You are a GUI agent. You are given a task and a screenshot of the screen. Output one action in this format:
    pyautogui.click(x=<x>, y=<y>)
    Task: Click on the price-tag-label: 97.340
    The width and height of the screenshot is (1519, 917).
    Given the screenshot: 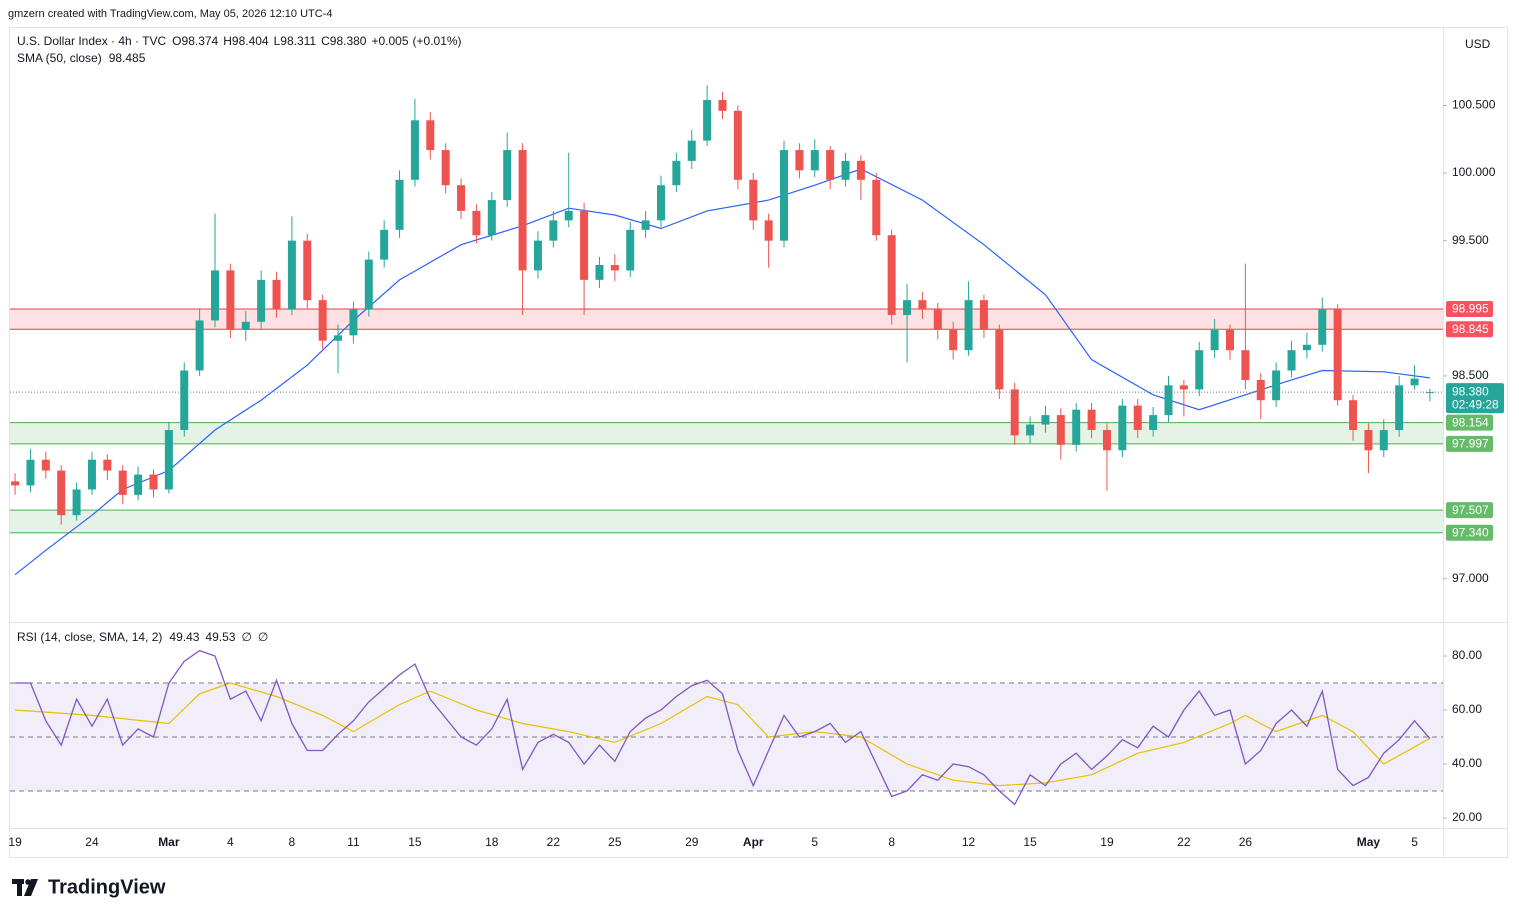 What is the action you would take?
    pyautogui.click(x=1470, y=532)
    